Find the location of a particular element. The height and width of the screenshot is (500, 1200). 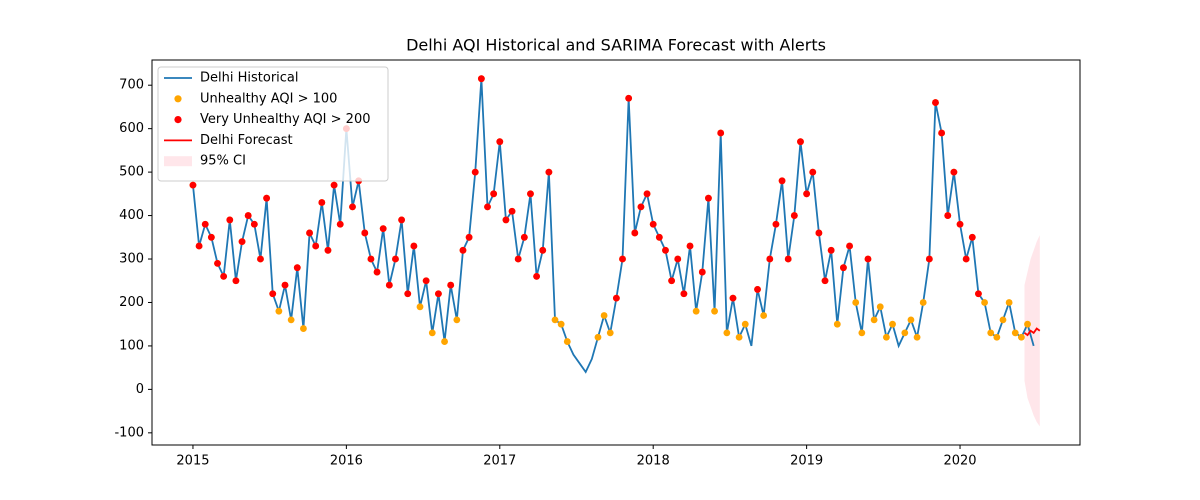

x-tick-label: 2019 is located at coordinates (806, 461).